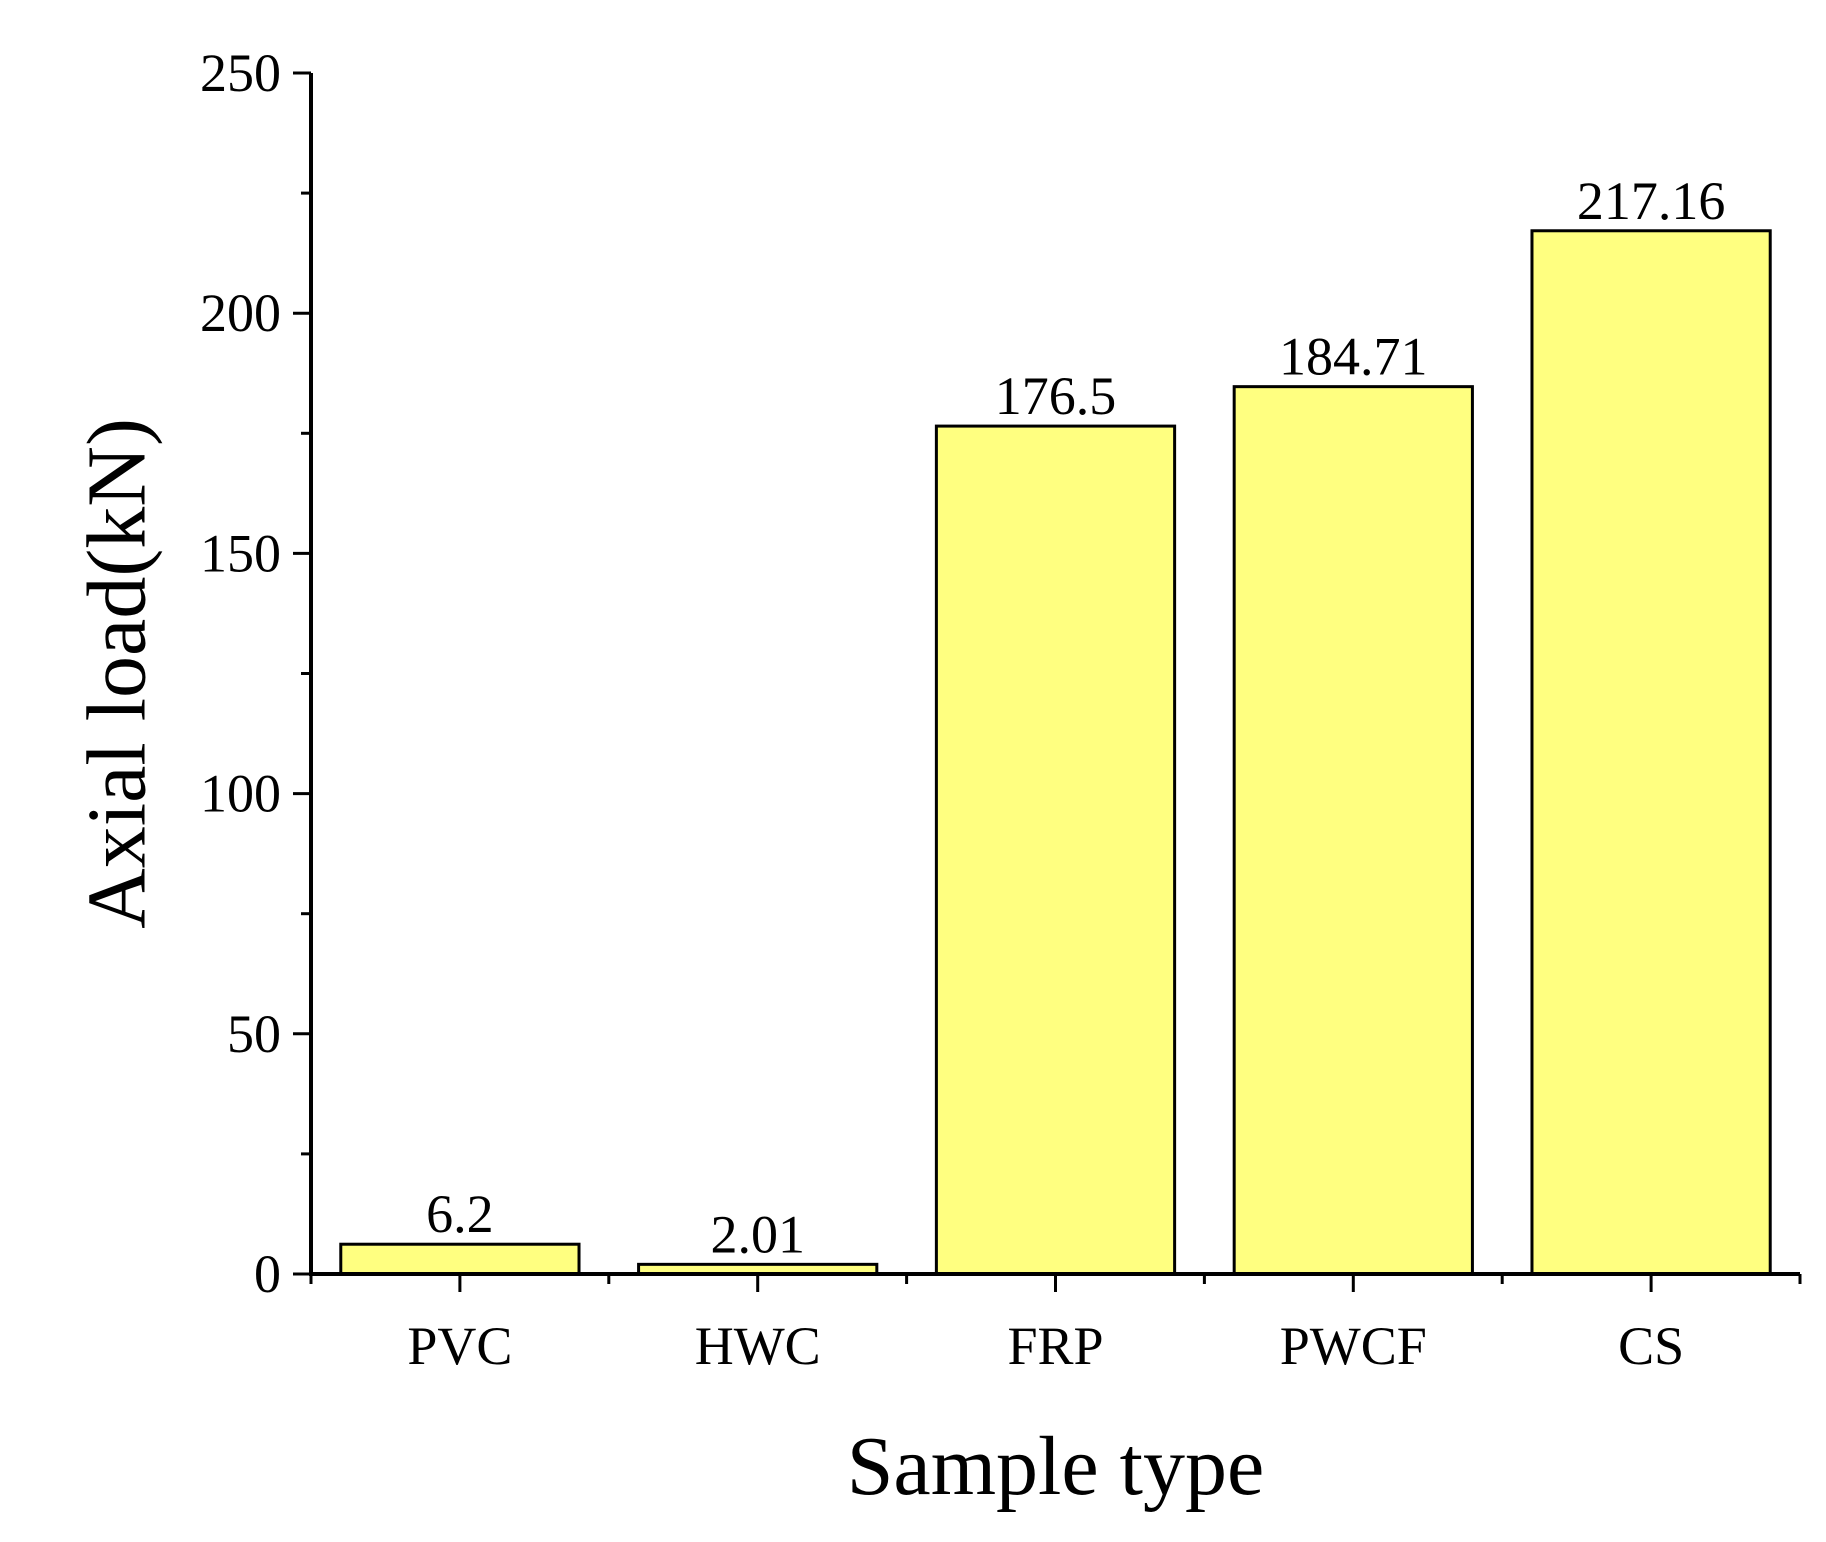 The image size is (1826, 1542). Describe the element at coordinates (256, 673) in the screenshot. I see `y-axis: 0 50 100 150 200 250` at that location.